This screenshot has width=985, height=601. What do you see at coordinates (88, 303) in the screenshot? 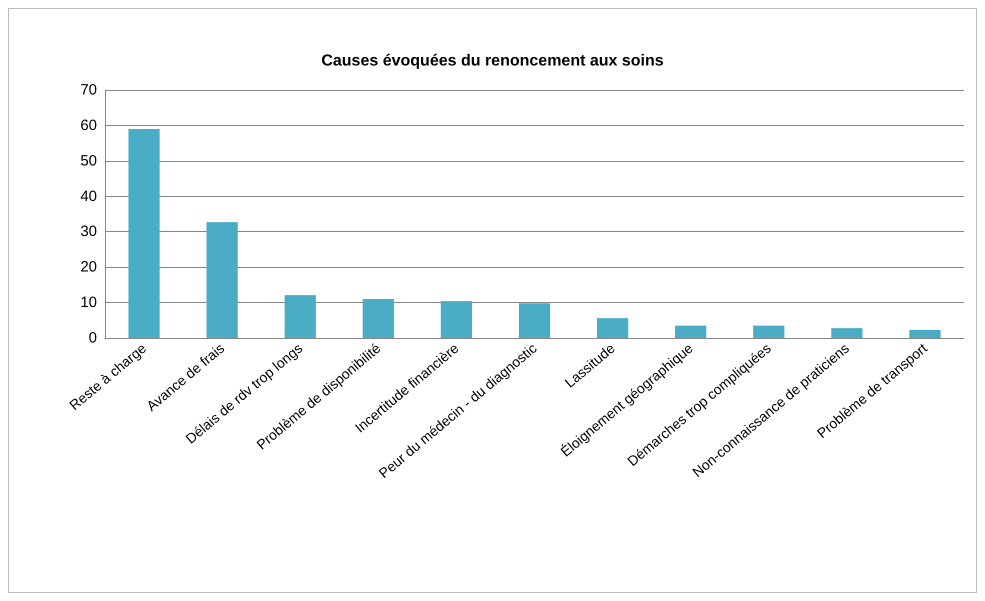
I see `y-tick-label: 10` at bounding box center [88, 303].